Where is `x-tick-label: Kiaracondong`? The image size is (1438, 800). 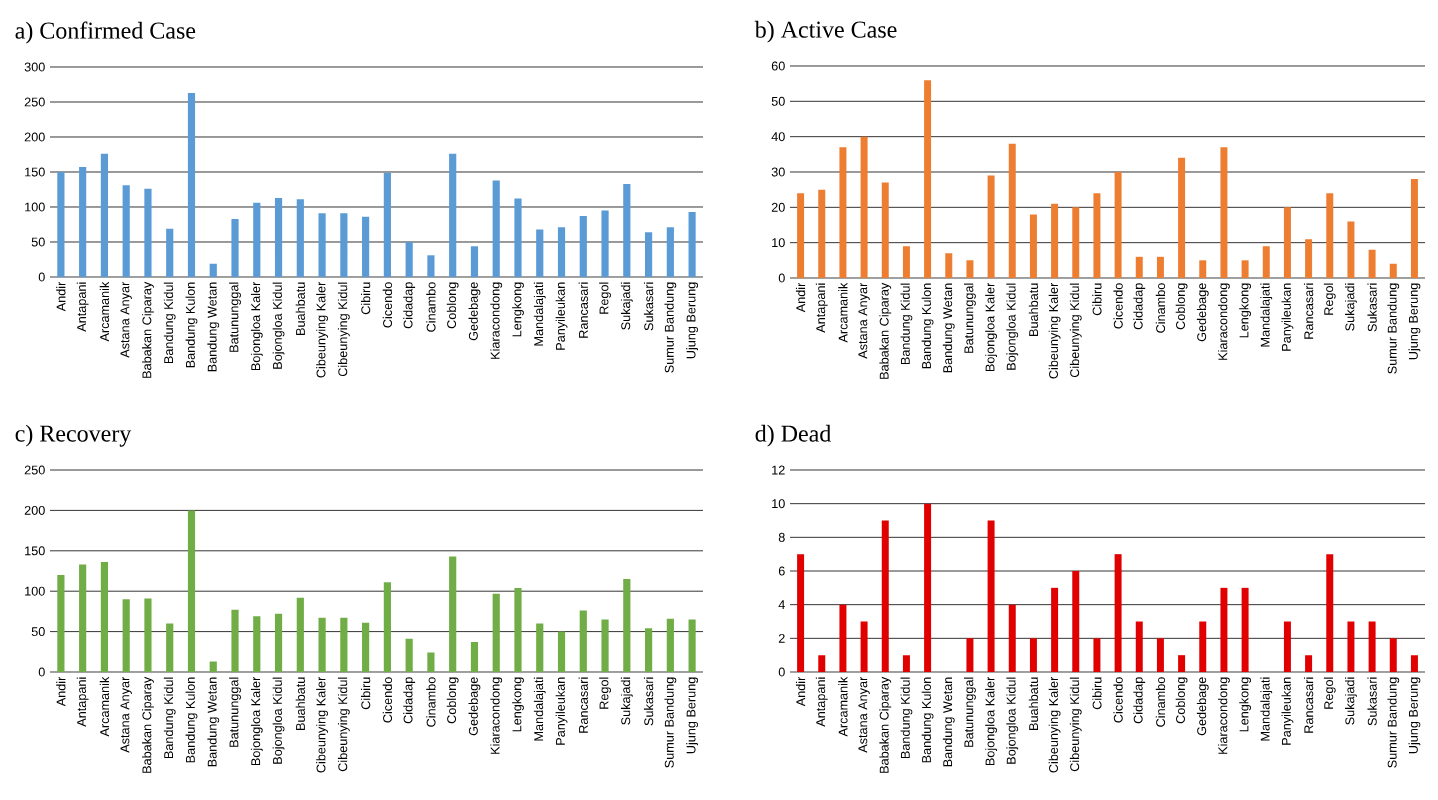
x-tick-label: Kiaracondong is located at coordinates (1224, 715).